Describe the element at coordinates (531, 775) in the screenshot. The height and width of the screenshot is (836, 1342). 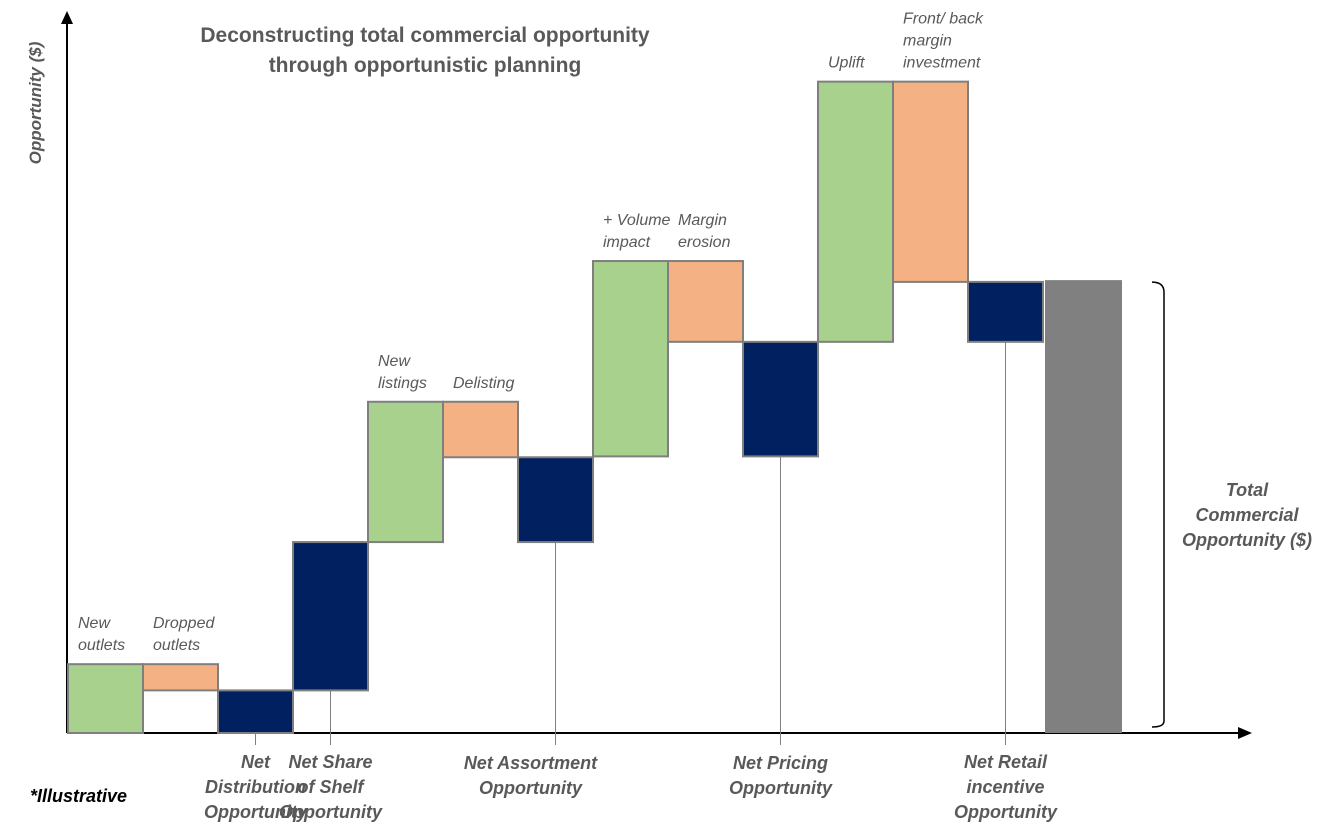
I see `category-label-6: Net Assortment Opportunity` at that location.